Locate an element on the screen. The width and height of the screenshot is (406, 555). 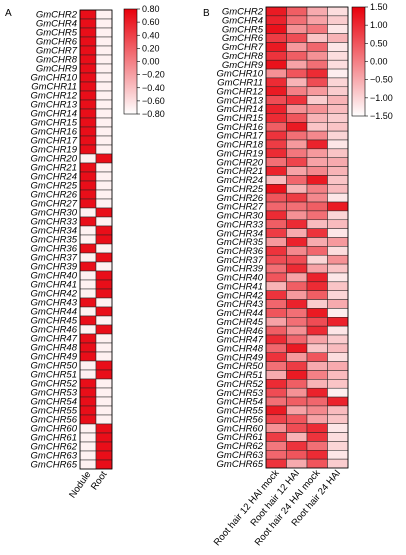
panel-a-row-label: GmCHR24 is located at coordinates (54, 177).